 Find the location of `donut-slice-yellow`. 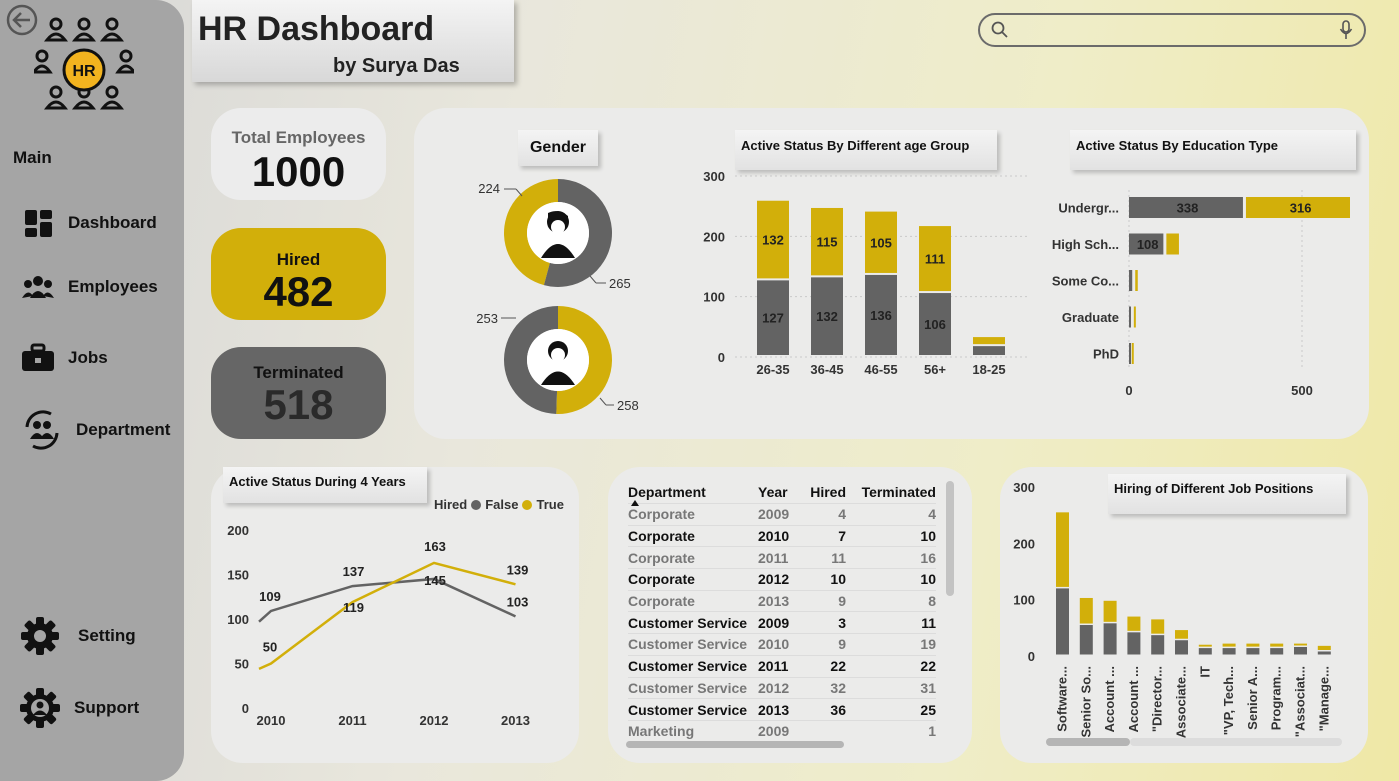

donut-slice-yellow is located at coordinates (530, 232).